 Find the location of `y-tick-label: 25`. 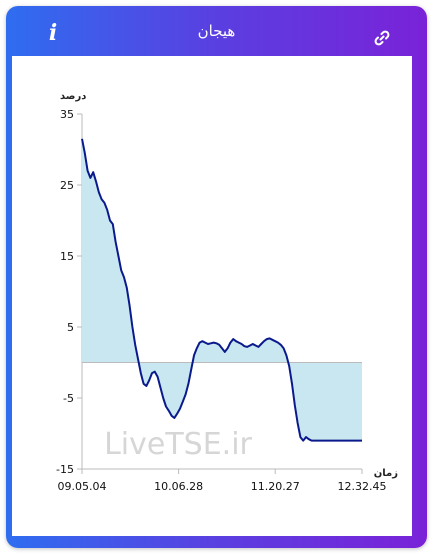

y-tick-label: 25 is located at coordinates (67, 185).